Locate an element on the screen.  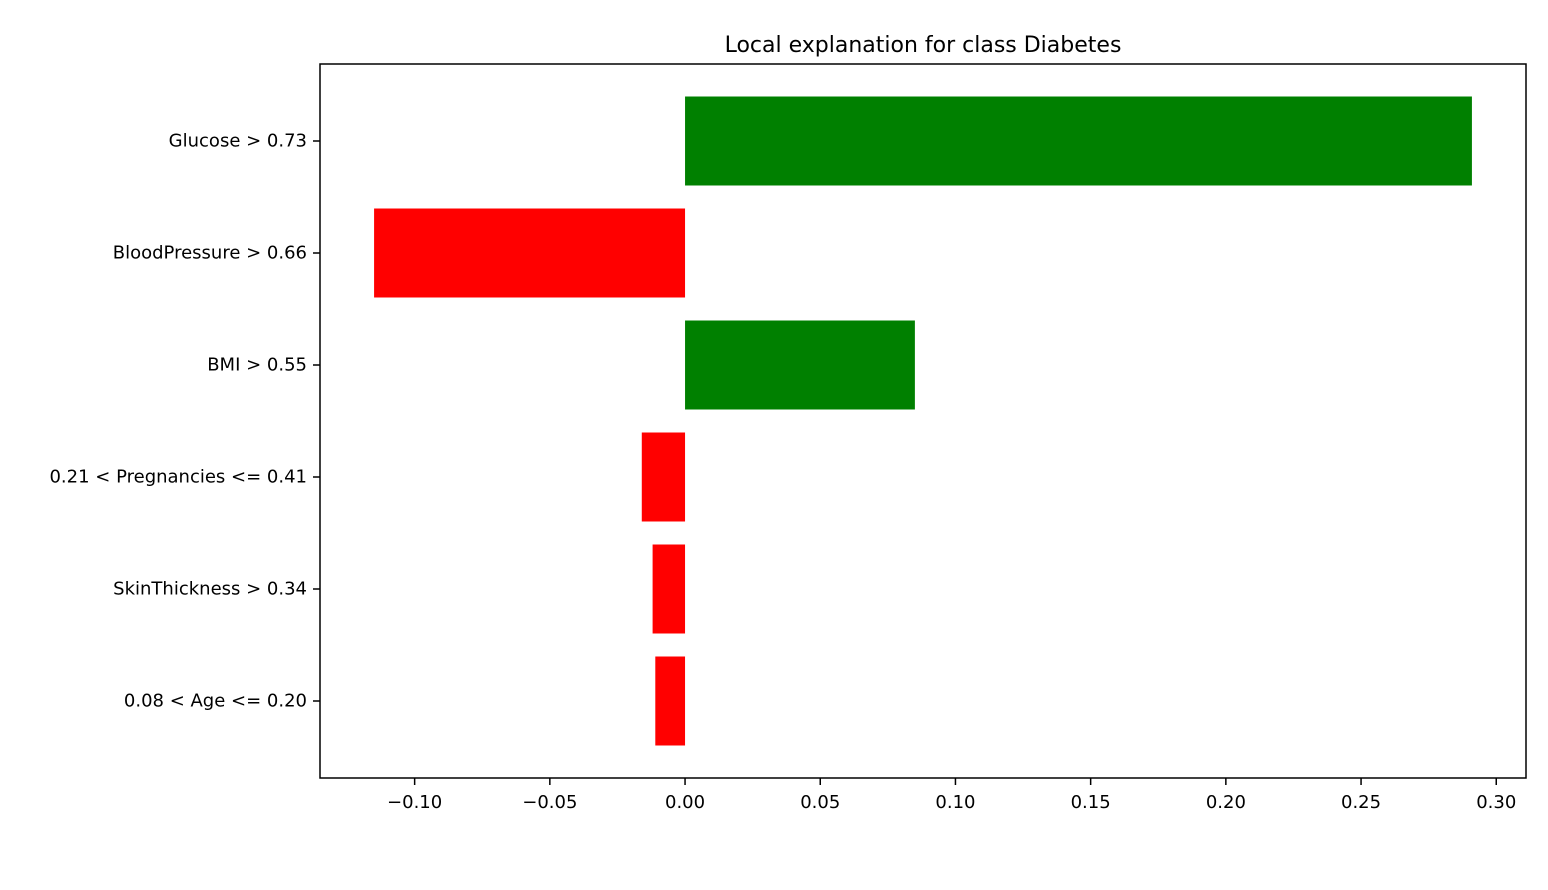
x-axis: −0.10 −0.05 0.00 0.05 0.10 0.15 0.20 0.25 0.30 is located at coordinates (951, 795).